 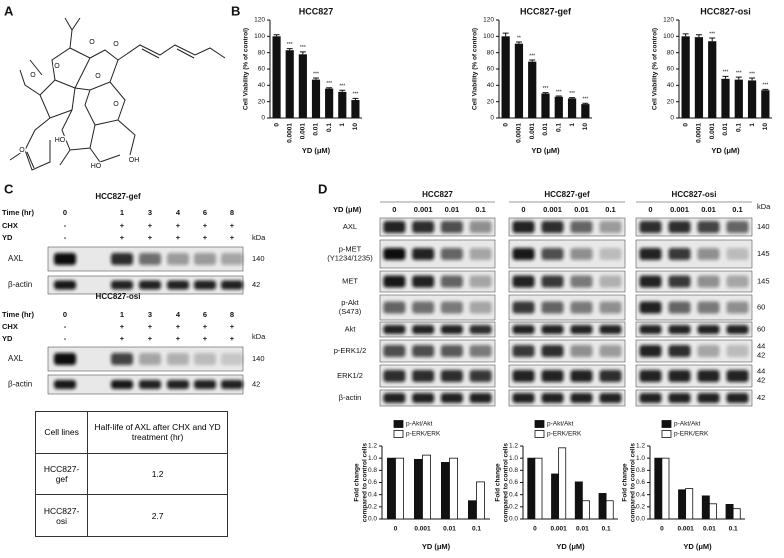 What do you see at coordinates (488, 36) in the screenshot?
I see `y-tick-label: 100` at bounding box center [488, 36].